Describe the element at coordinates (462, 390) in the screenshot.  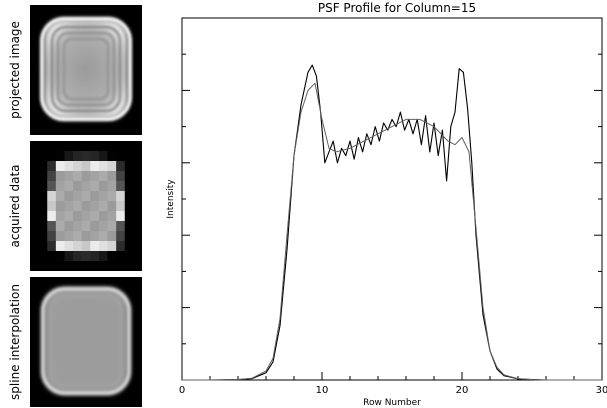
I see `x-tick-label: 20` at that location.